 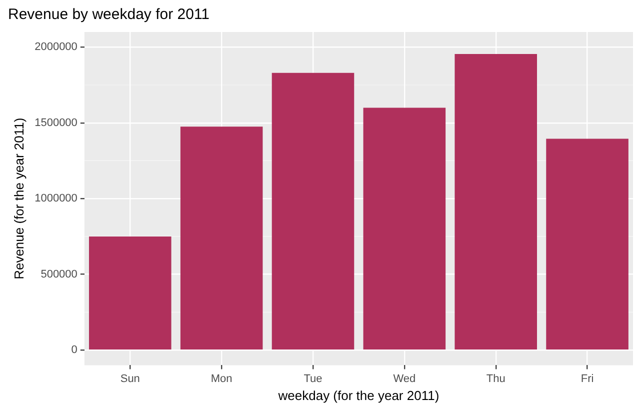 What do you see at coordinates (56, 47) in the screenshot?
I see `y-tick-label: 2000000` at bounding box center [56, 47].